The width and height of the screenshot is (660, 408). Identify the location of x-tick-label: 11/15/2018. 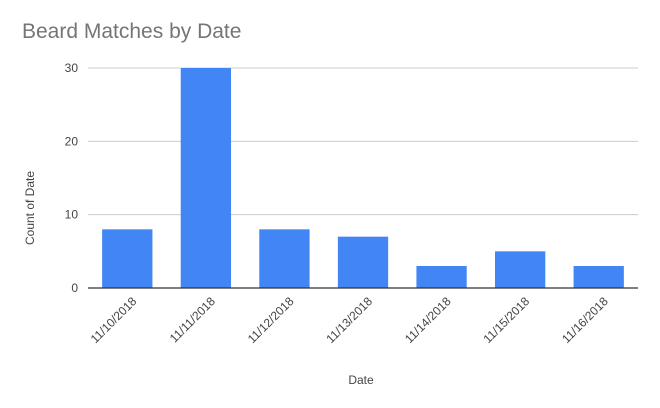
(507, 320).